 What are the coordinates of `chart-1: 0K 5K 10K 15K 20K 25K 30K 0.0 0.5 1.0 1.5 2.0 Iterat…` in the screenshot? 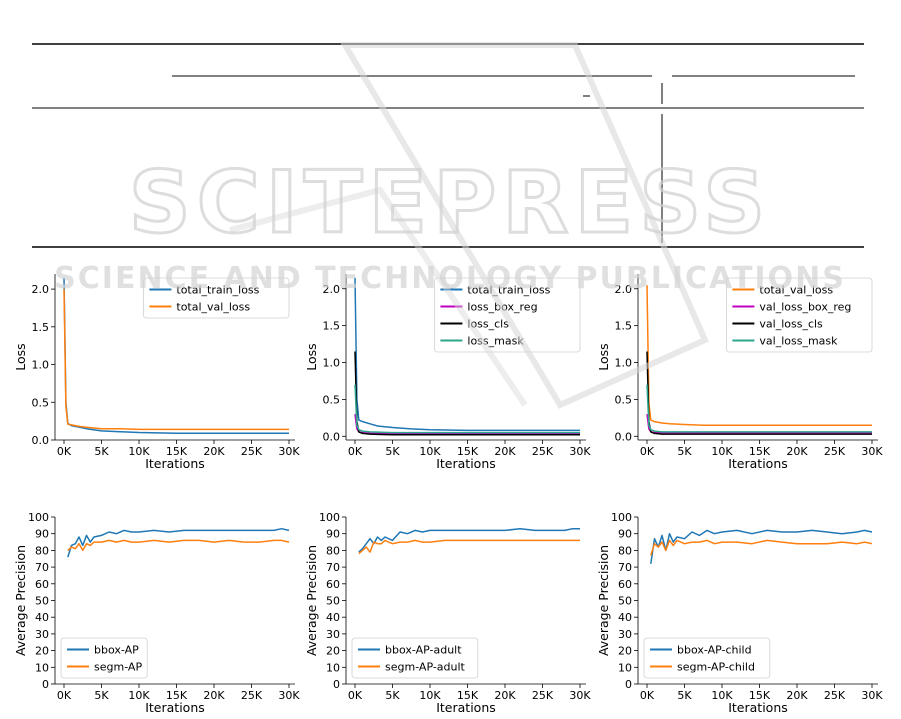 It's located at (156, 372).